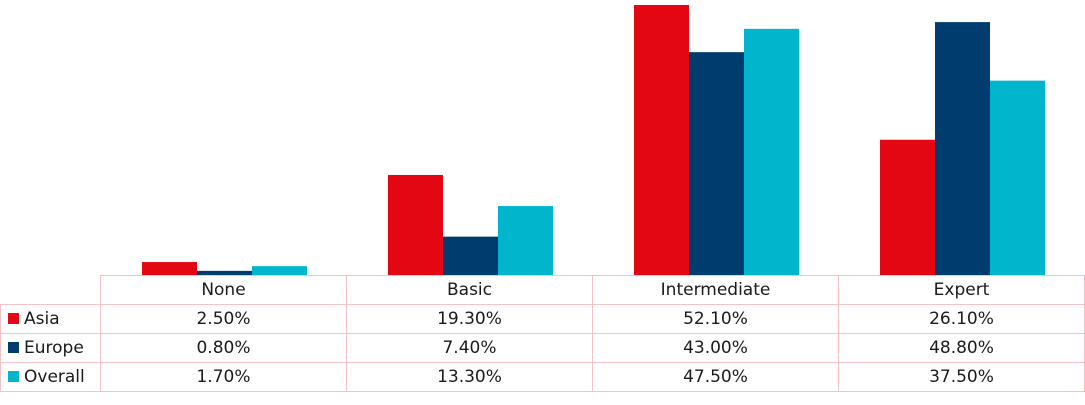 The height and width of the screenshot is (405, 1085). Describe the element at coordinates (13, 347) in the screenshot. I see `legend-swatch-europe` at that location.